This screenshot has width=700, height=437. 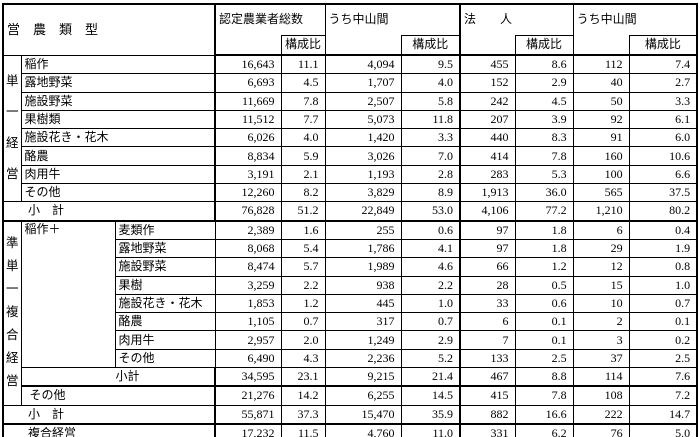 I want to click on value-cell: 1,210, so click(x=601, y=211).